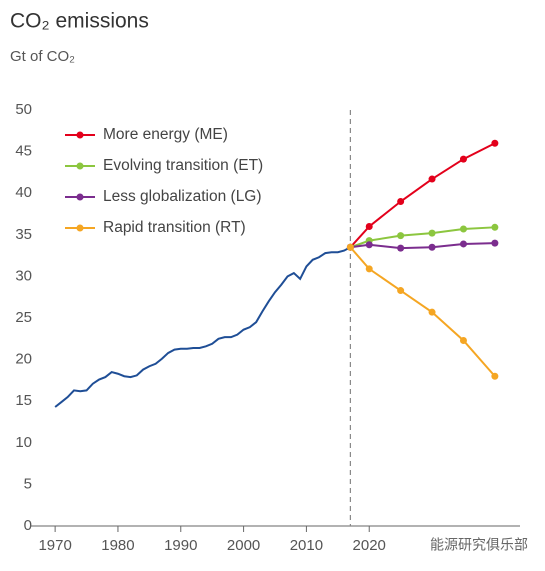 This screenshot has height=571, width=545. I want to click on x-tick-label: 1990, so click(180, 545).